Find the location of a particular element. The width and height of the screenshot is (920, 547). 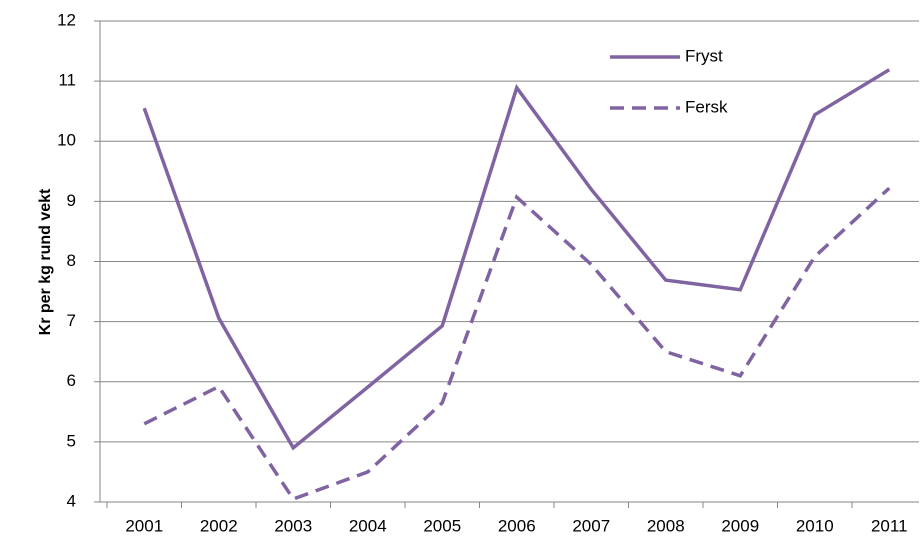

y-tick-label: 7 is located at coordinates (71, 320).